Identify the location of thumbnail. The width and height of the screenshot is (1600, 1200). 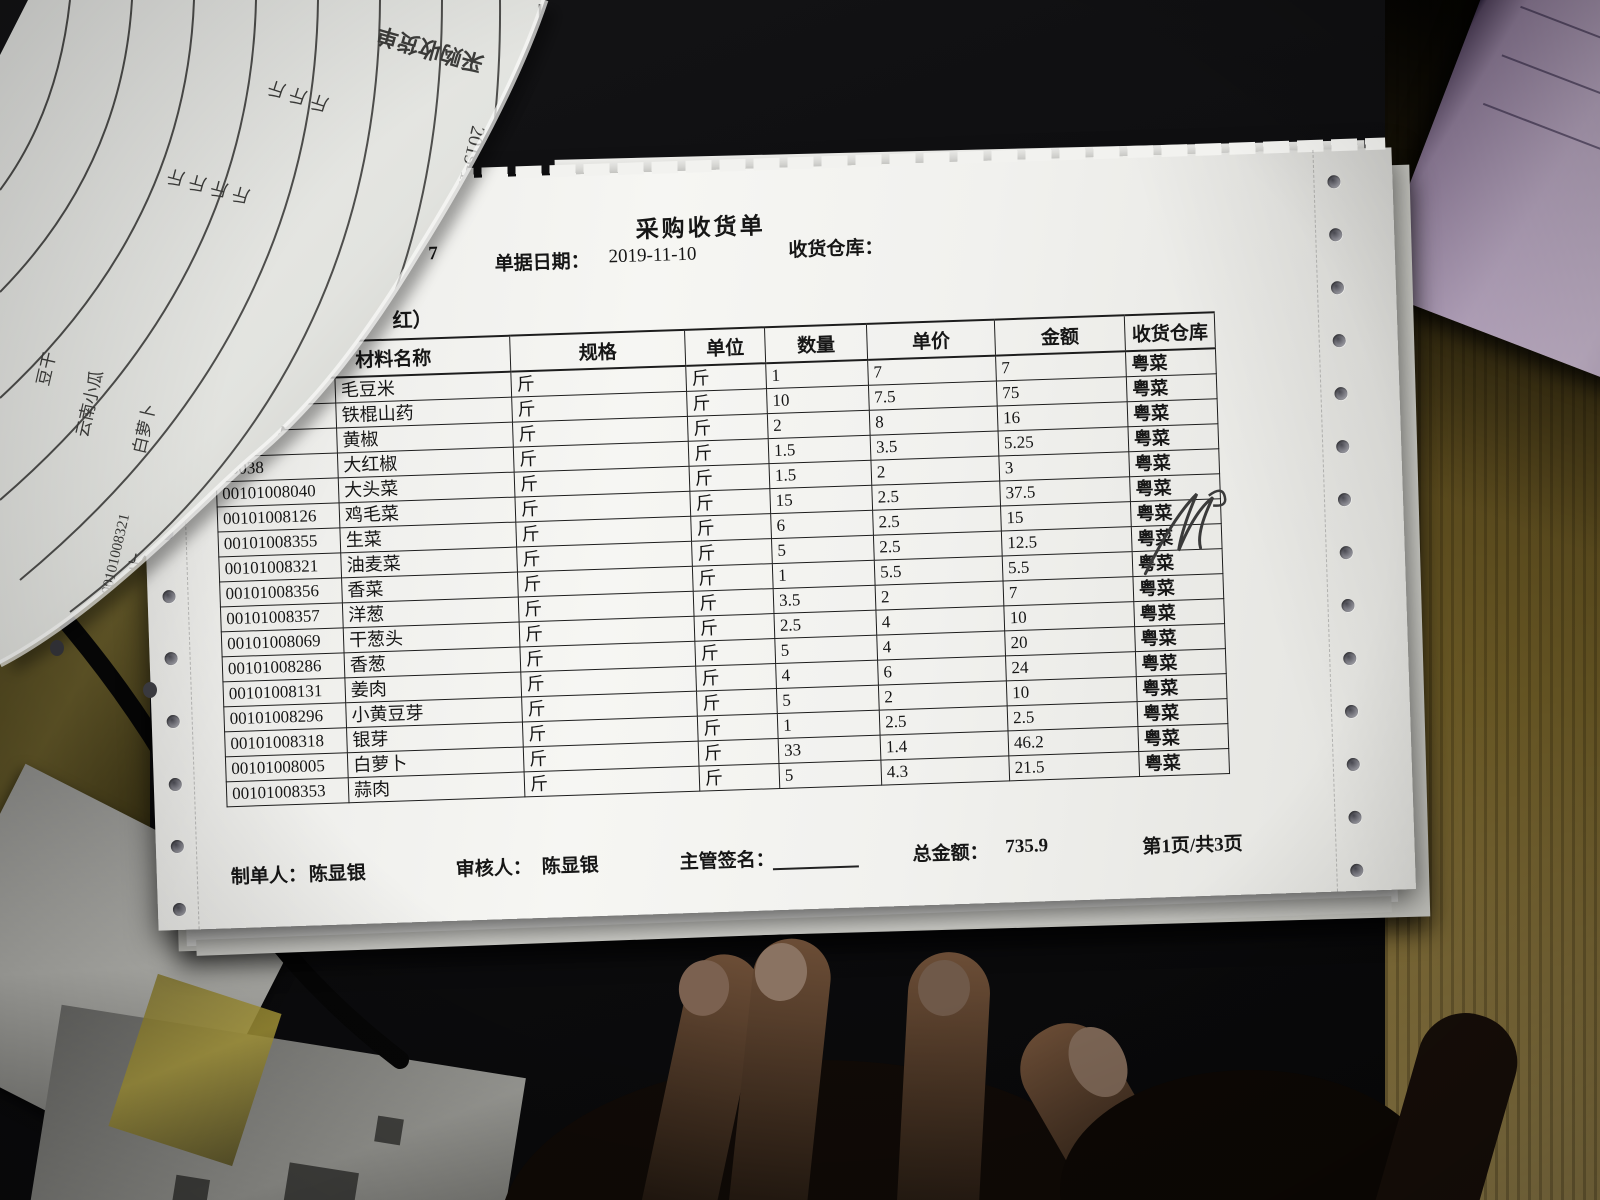
(1098, 1062).